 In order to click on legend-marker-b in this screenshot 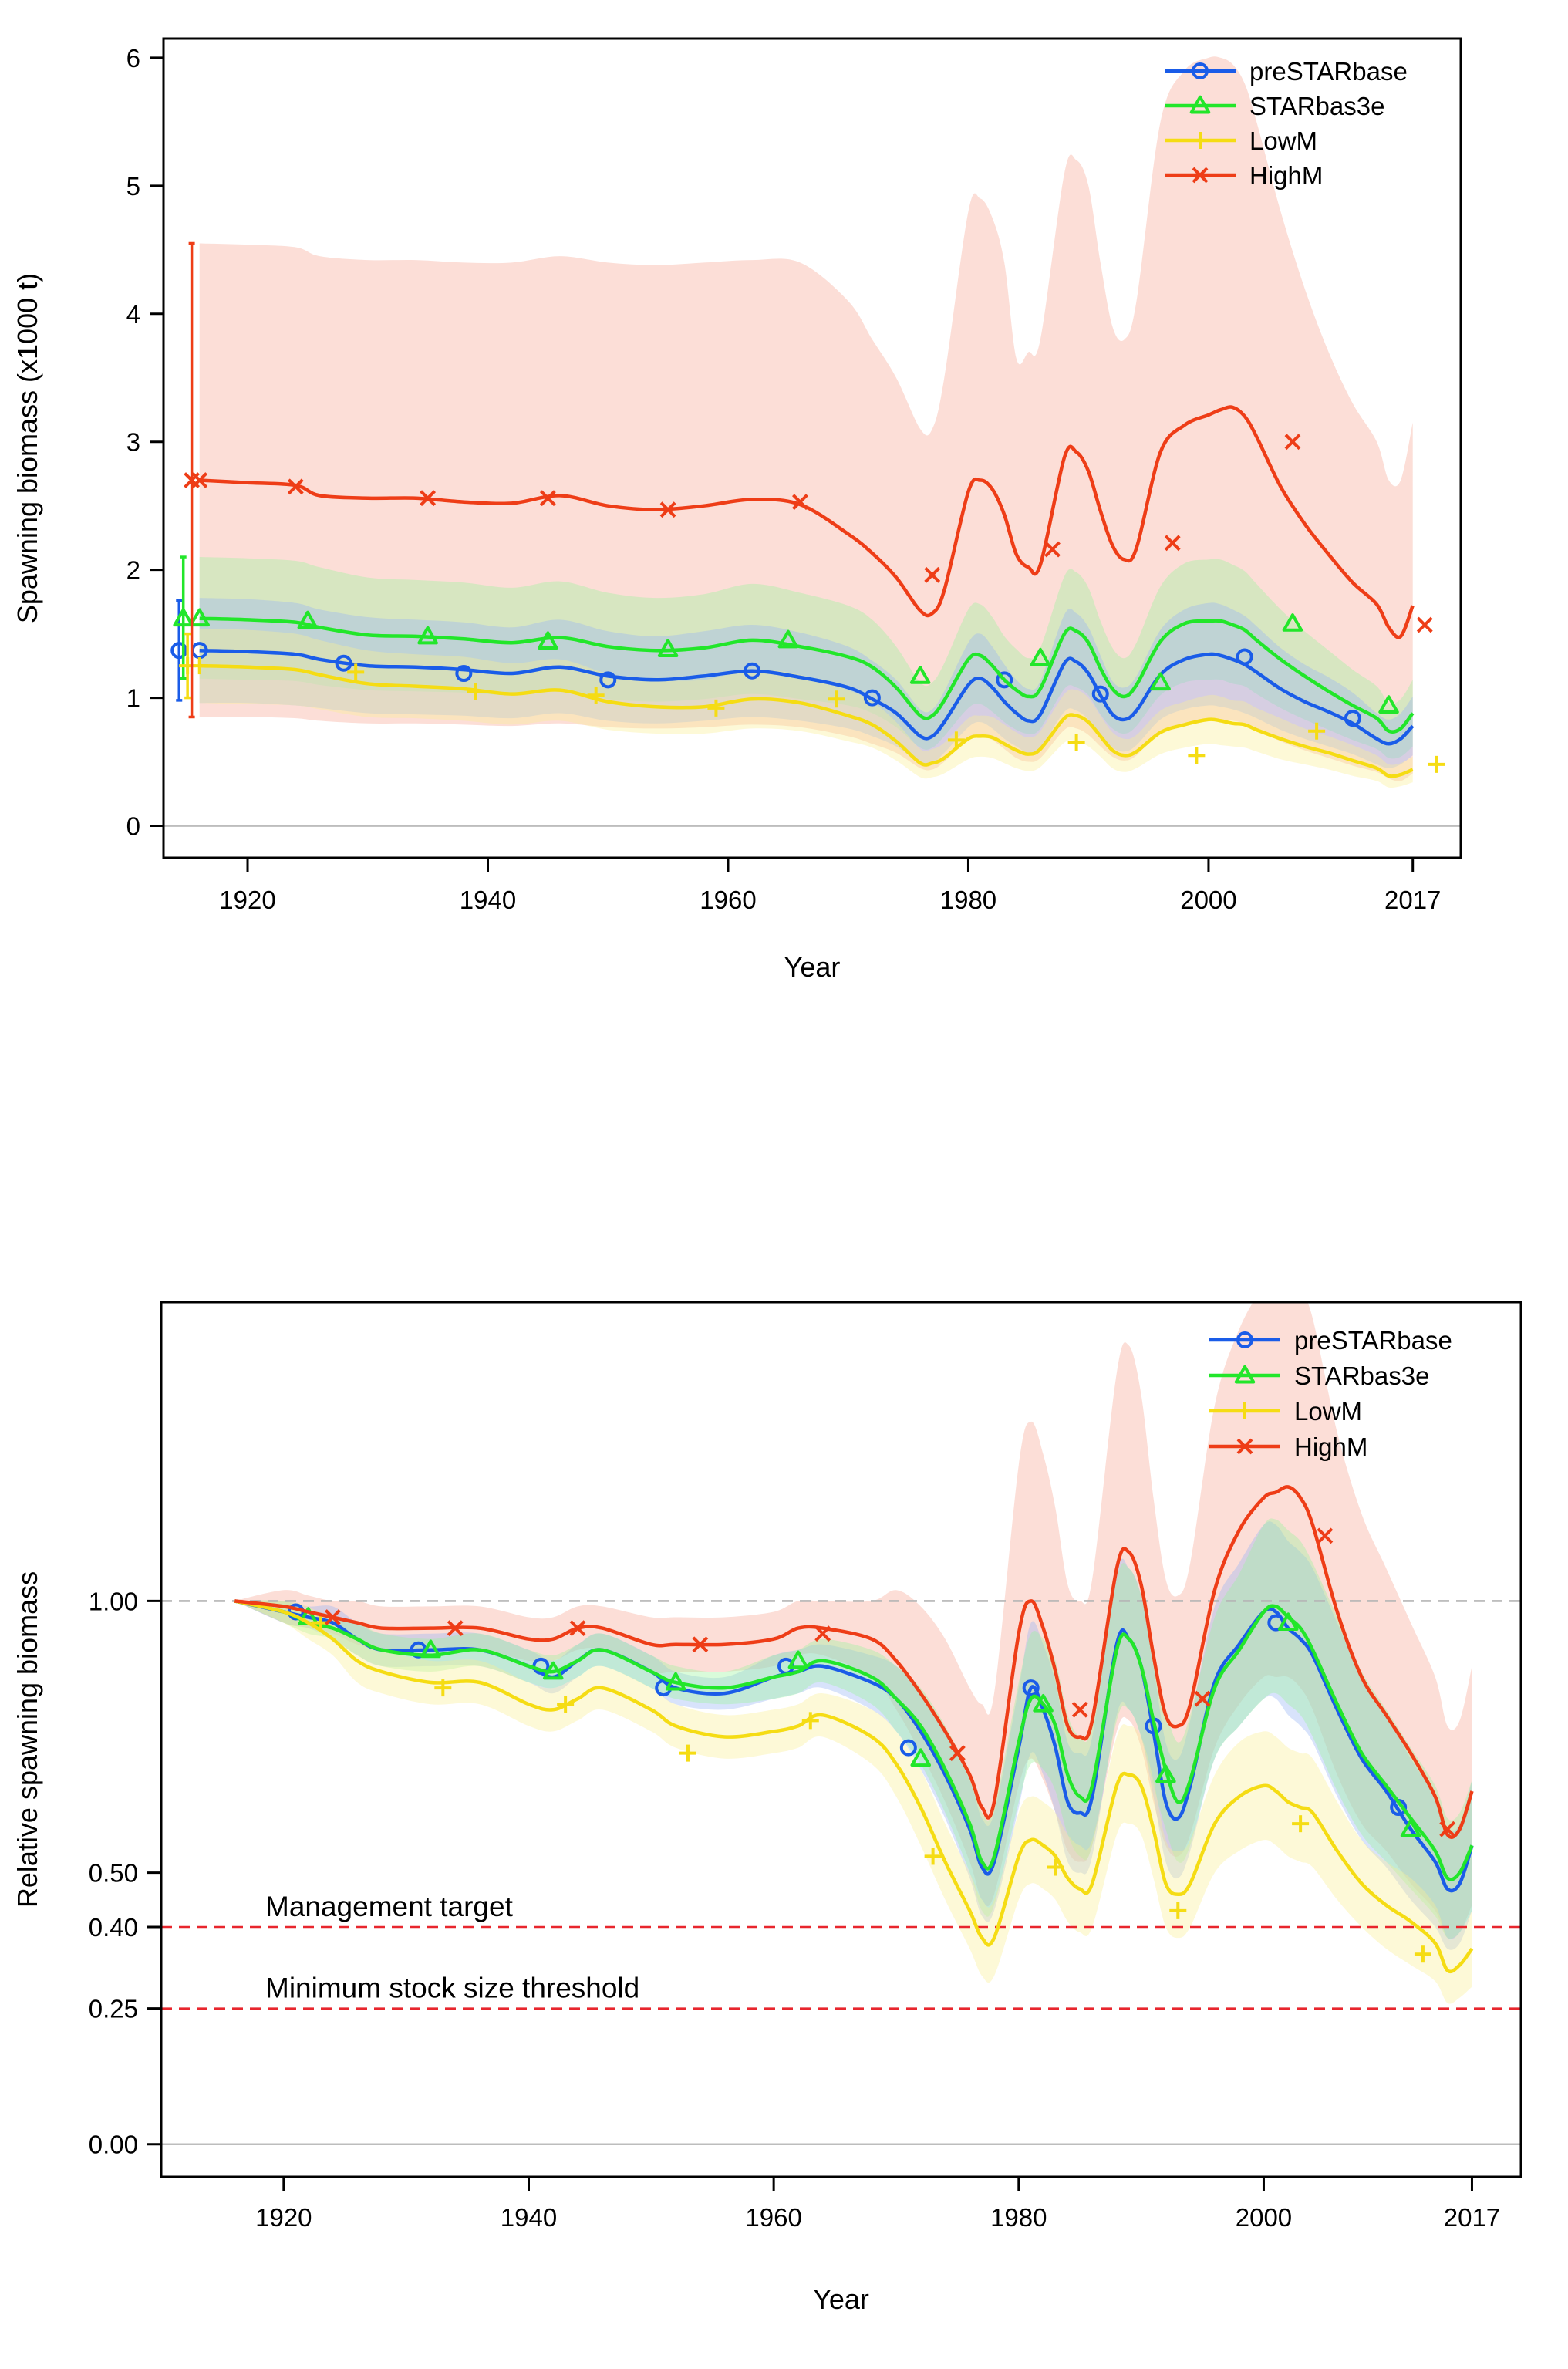, I will do `click(1200, 176)`.